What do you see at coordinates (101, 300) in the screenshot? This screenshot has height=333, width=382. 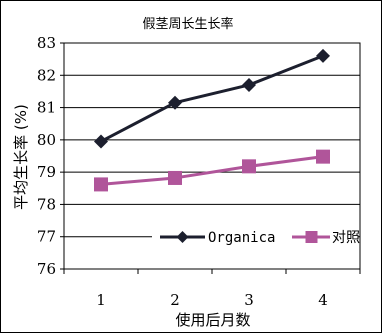 I see `x-tick-label: 1` at bounding box center [101, 300].